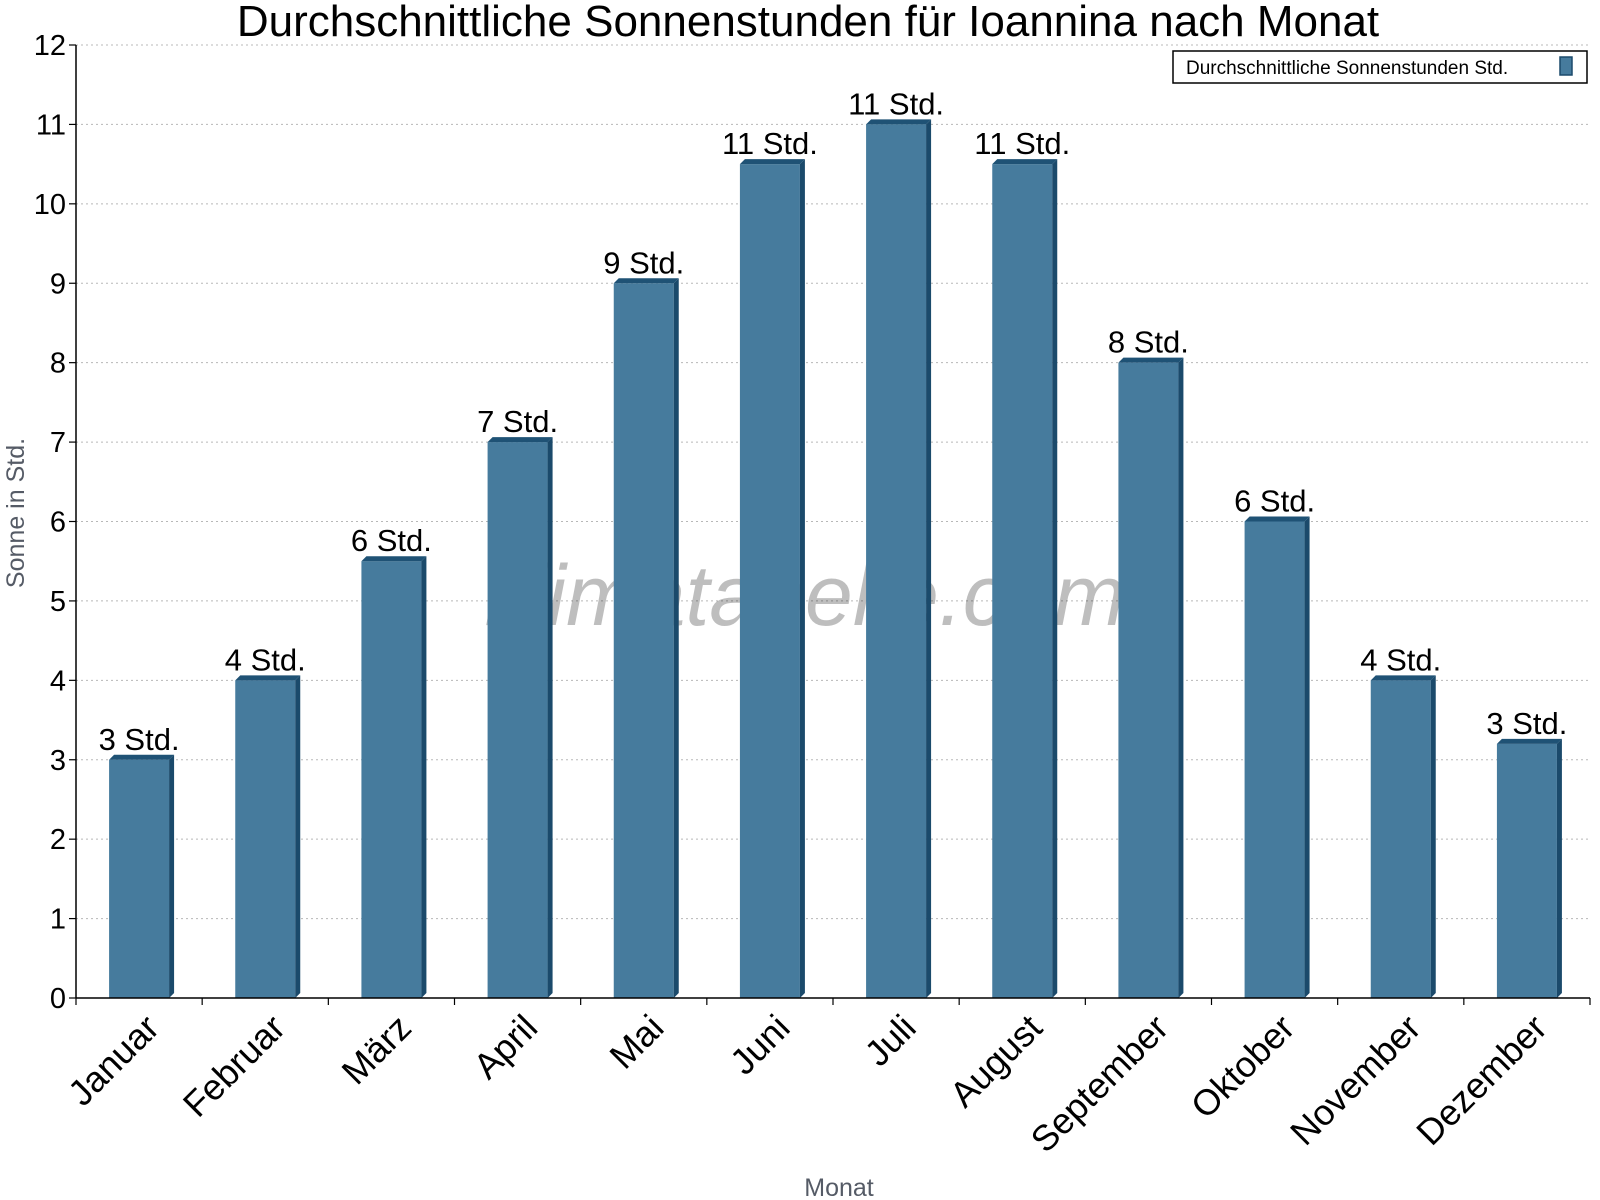 Image resolution: width=1600 pixels, height=1200 pixels. I want to click on legend-swatch, so click(1566, 66).